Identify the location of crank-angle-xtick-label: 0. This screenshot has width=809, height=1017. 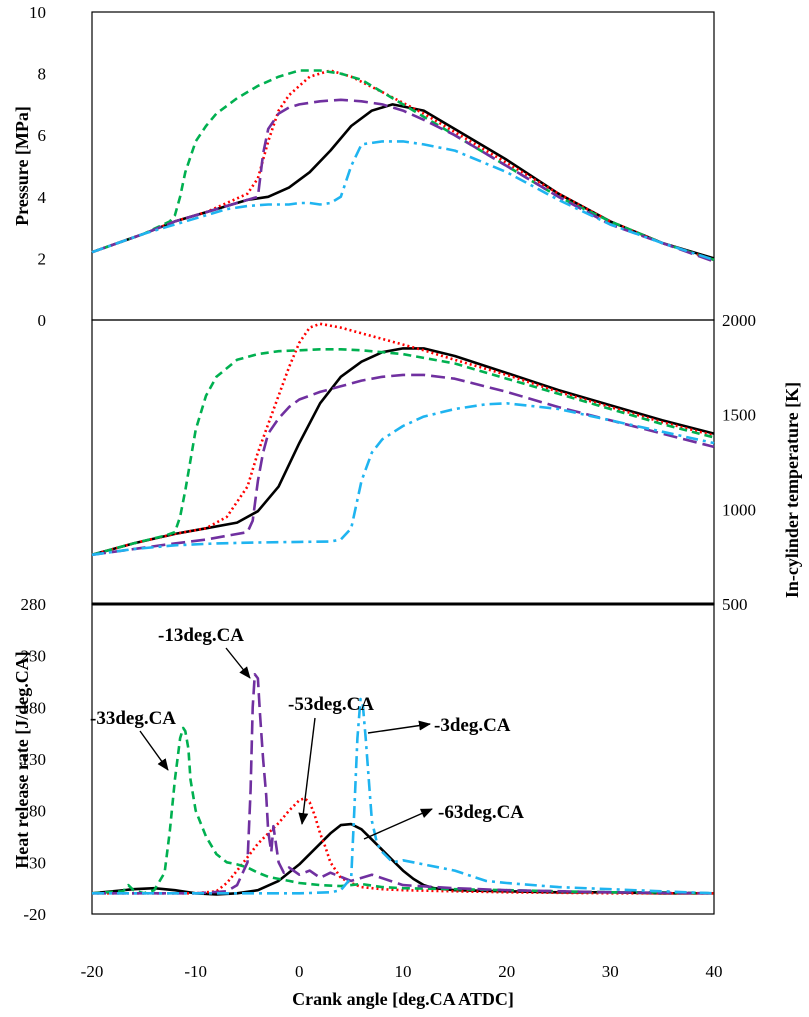
(299, 971).